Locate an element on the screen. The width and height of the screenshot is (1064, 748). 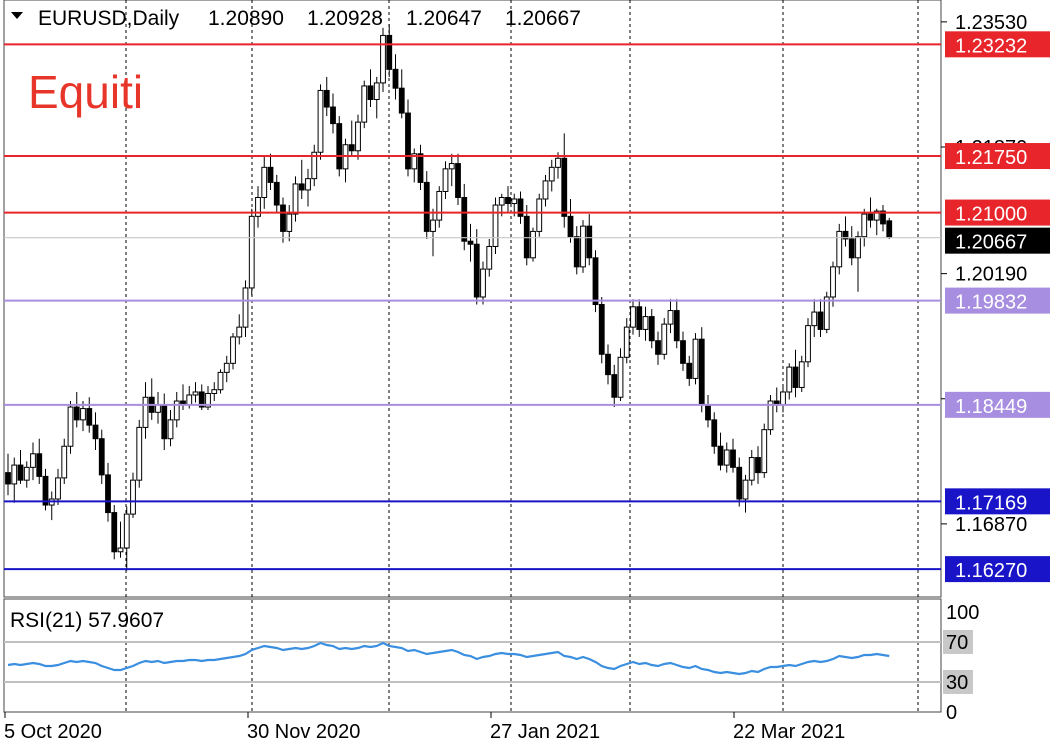
level-label: 1.21750 is located at coordinates (997, 156).